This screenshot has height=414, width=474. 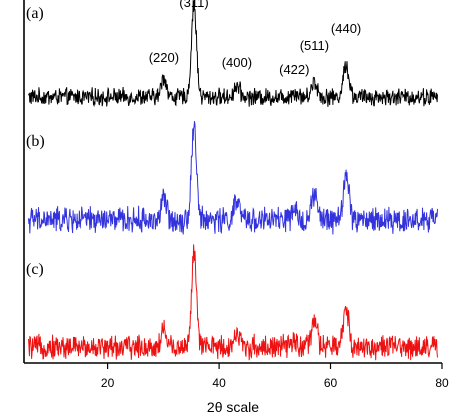 What do you see at coordinates (275, 376) in the screenshot?
I see `x-ticks: 20 40 60 80` at bounding box center [275, 376].